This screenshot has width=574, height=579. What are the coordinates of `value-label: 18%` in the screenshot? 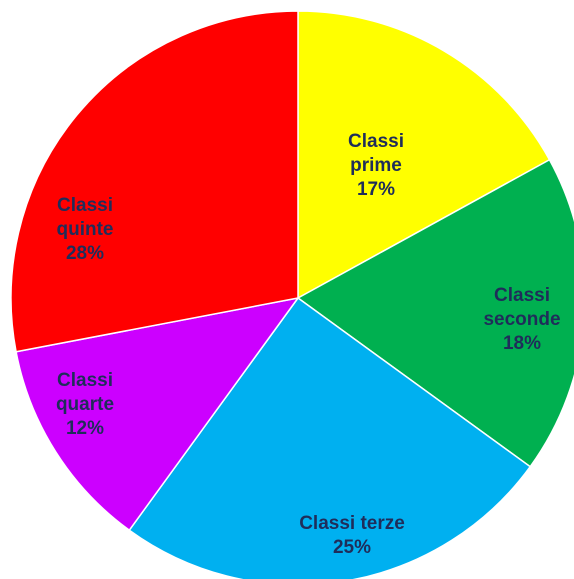 It's located at (522, 343).